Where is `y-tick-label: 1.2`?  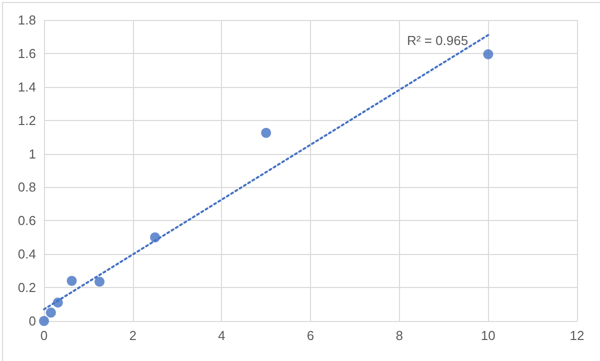
y-tick-label: 1.2 is located at coordinates (27, 120).